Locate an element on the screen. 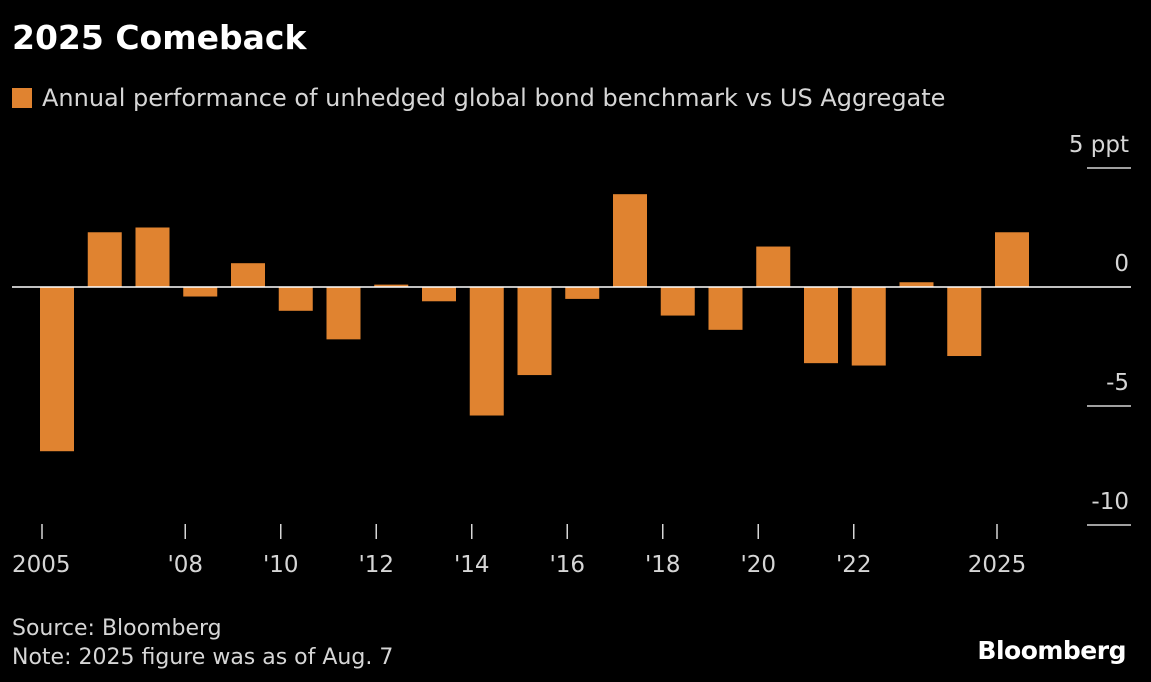 Image resolution: width=1151 pixels, height=682 pixels. bar-2024 is located at coordinates (964, 322).